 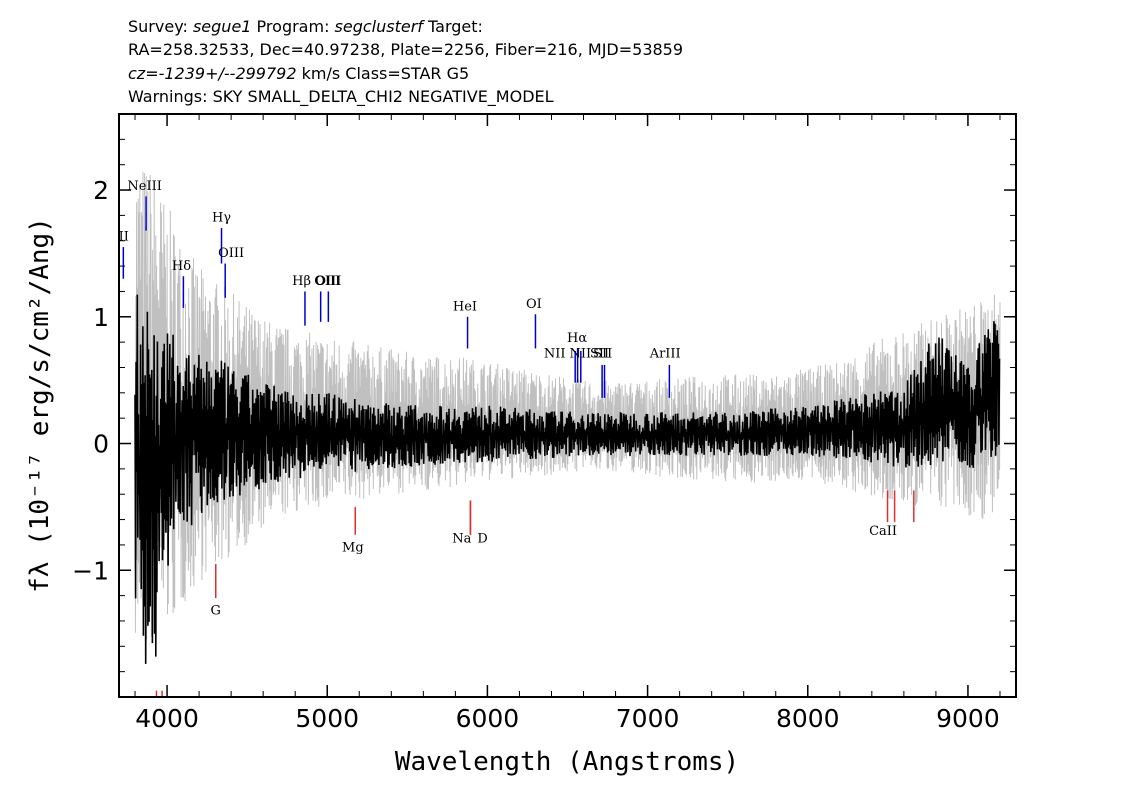 I want to click on x-axis-label: Wavelength (Angstroms), so click(x=567, y=762).